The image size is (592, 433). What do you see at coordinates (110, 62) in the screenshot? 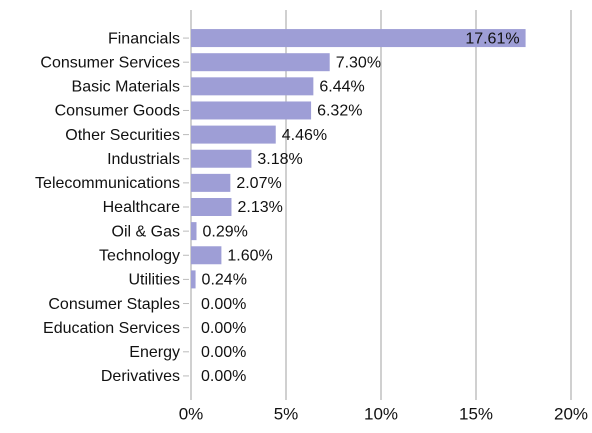
I see `y-tick-label: Consumer Services` at bounding box center [110, 62].